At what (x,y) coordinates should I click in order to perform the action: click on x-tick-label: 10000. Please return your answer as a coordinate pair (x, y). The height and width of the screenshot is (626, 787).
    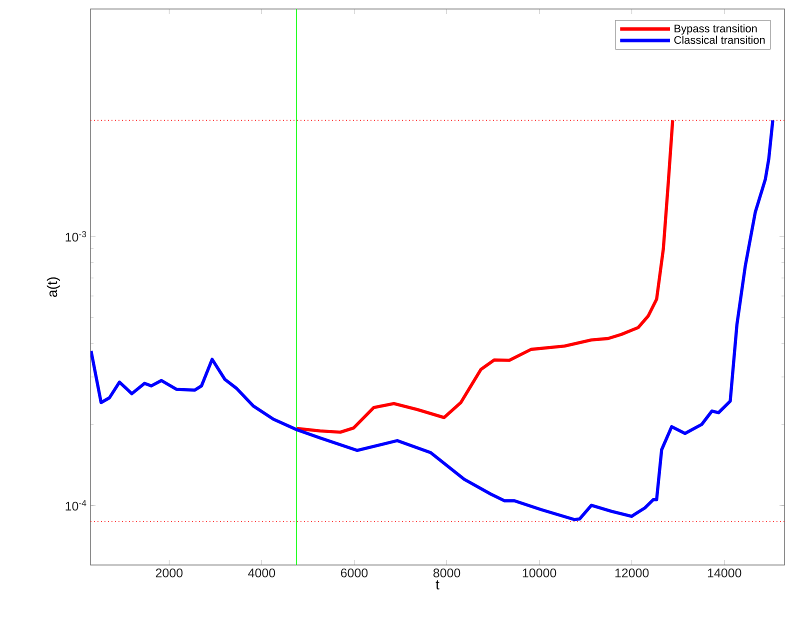
    Looking at the image, I should click on (539, 573).